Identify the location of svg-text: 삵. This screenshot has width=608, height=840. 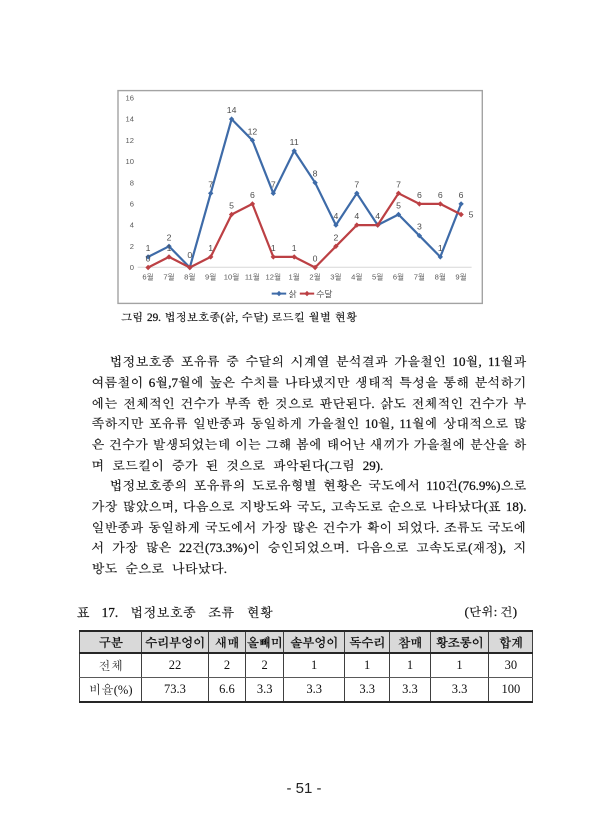
(293, 294).